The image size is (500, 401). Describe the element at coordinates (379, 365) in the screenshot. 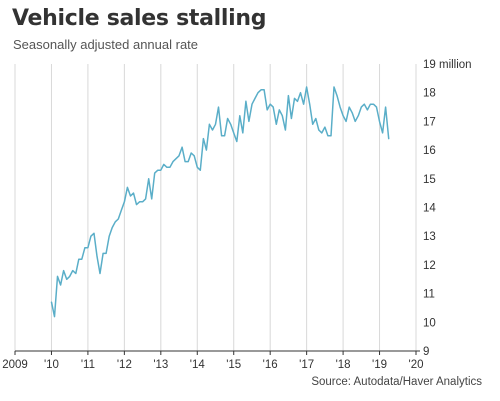

I see `x-tick-label-10: '19` at that location.